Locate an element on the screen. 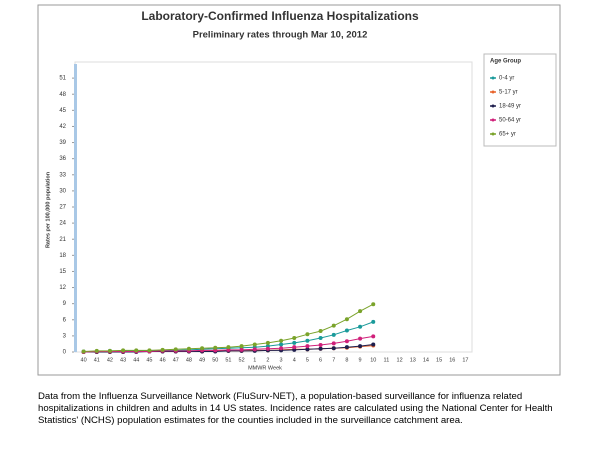 The height and width of the screenshot is (450, 600). x-tick-label: 44 is located at coordinates (136, 360).